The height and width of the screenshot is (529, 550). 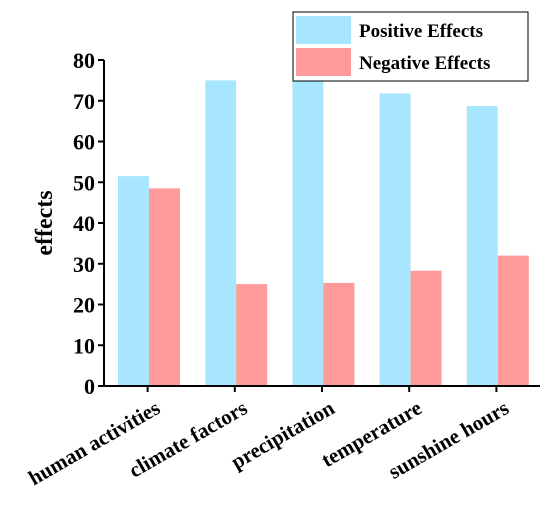 I want to click on y-tick-label: 30, so click(x=84, y=264).